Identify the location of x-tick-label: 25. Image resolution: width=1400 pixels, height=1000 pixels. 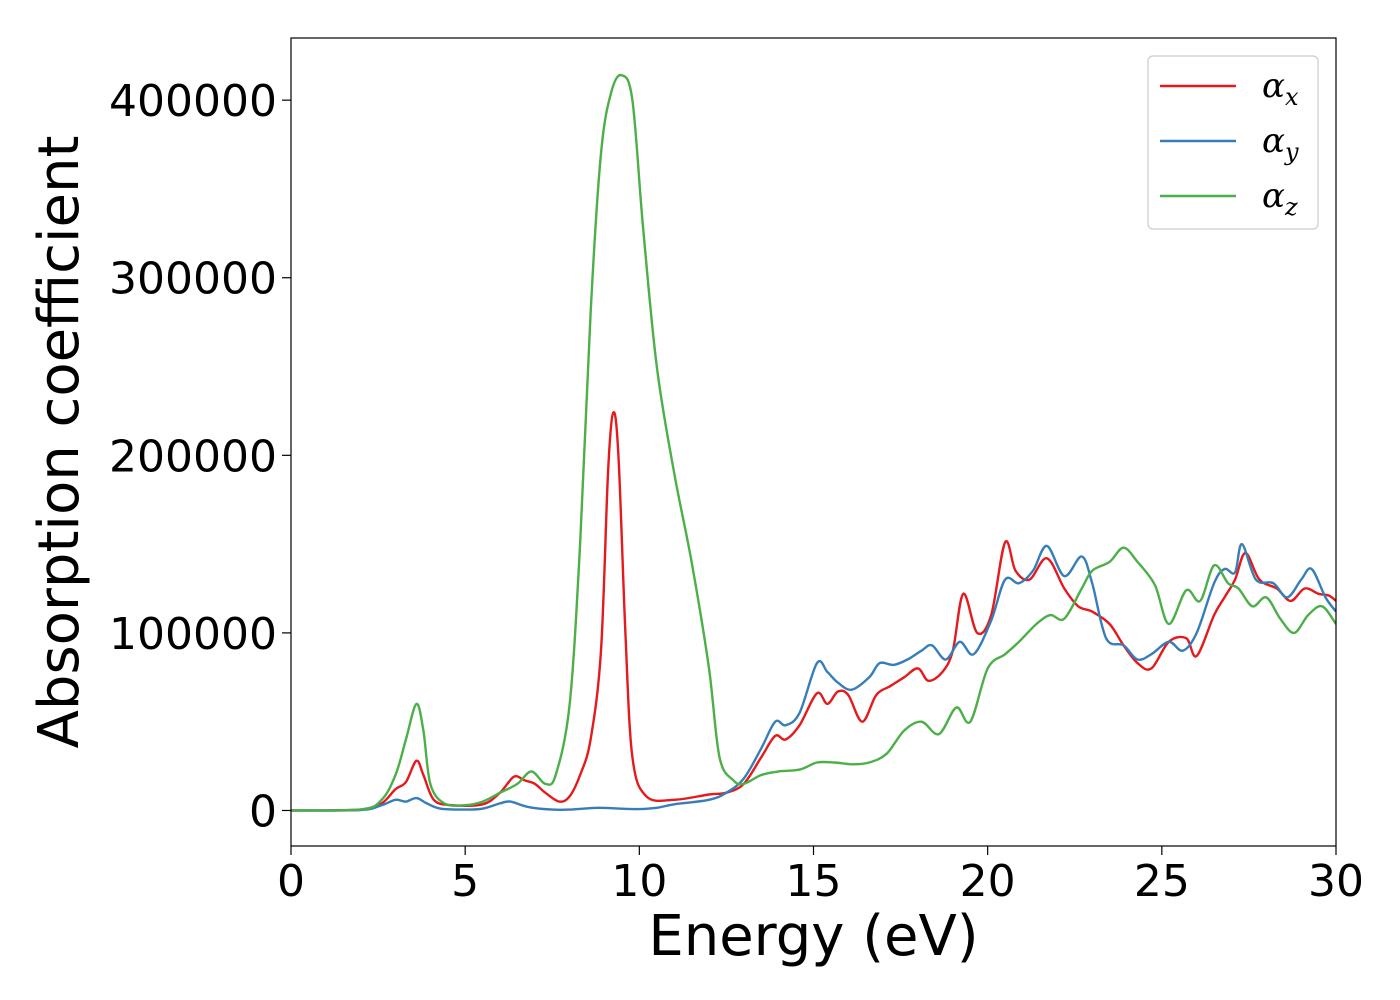
(1162, 881).